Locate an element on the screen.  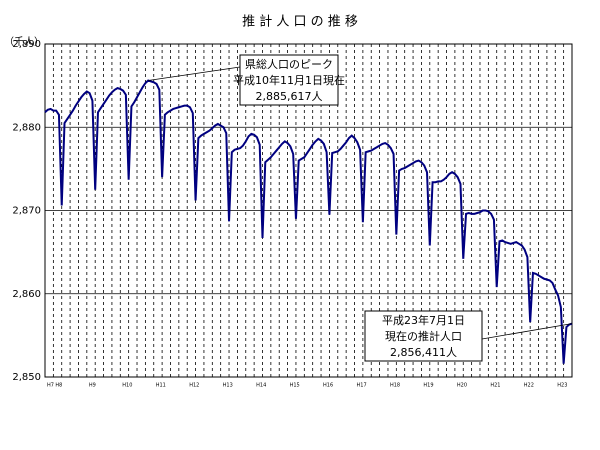
x-tick-label: H22 is located at coordinates (529, 386).